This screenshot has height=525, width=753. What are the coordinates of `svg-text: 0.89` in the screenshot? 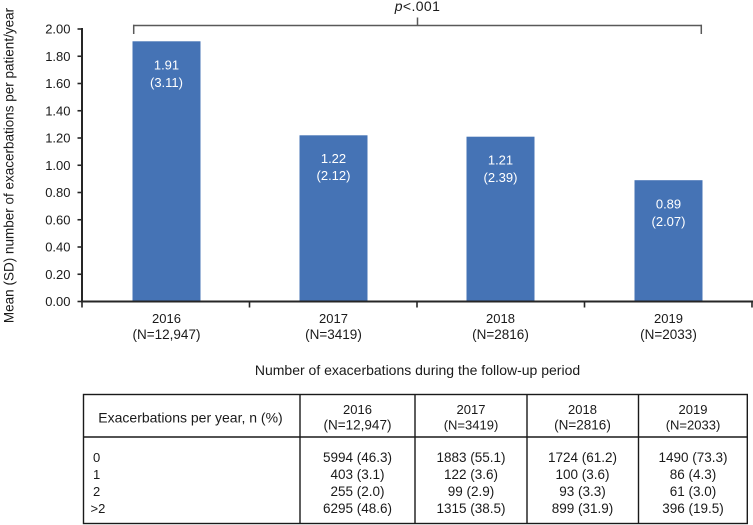 It's located at (668, 204).